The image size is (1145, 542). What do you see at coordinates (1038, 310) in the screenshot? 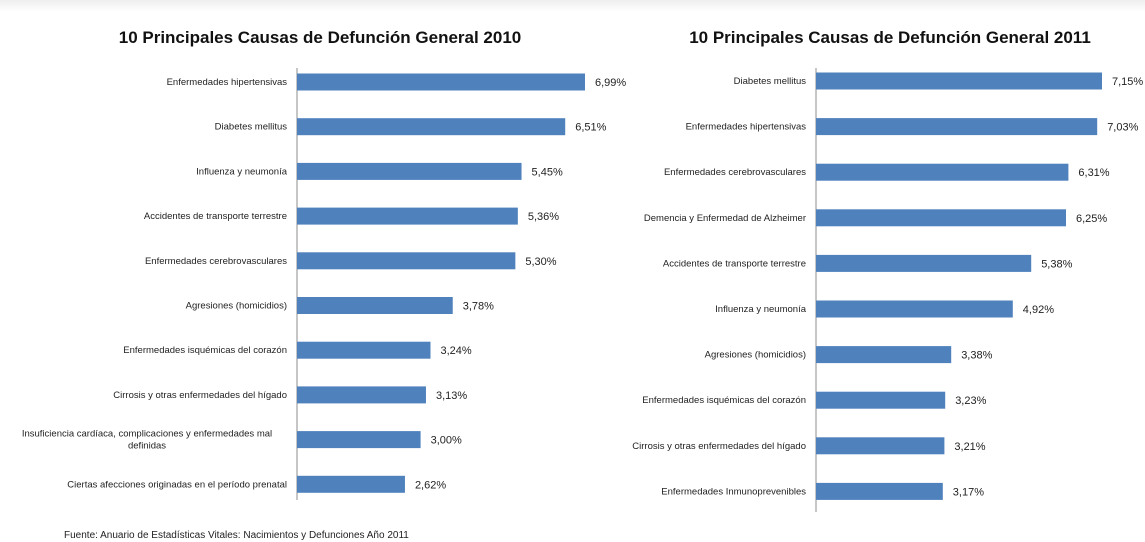
I see `bar-2011-value-label-6: 4,92%` at bounding box center [1038, 310].